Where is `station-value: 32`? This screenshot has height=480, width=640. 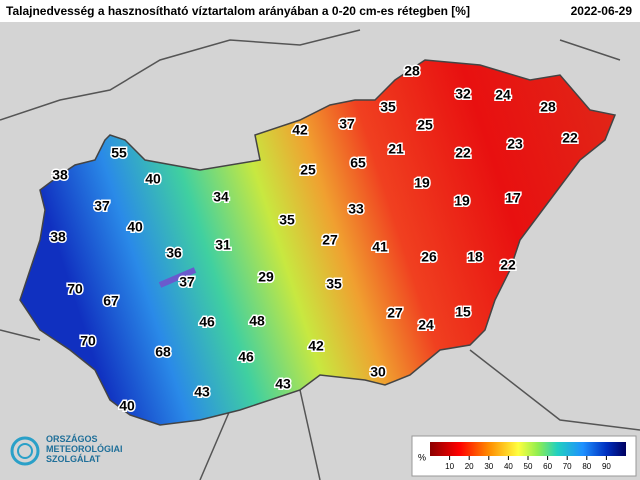
station-value: 32 is located at coordinates (463, 94).